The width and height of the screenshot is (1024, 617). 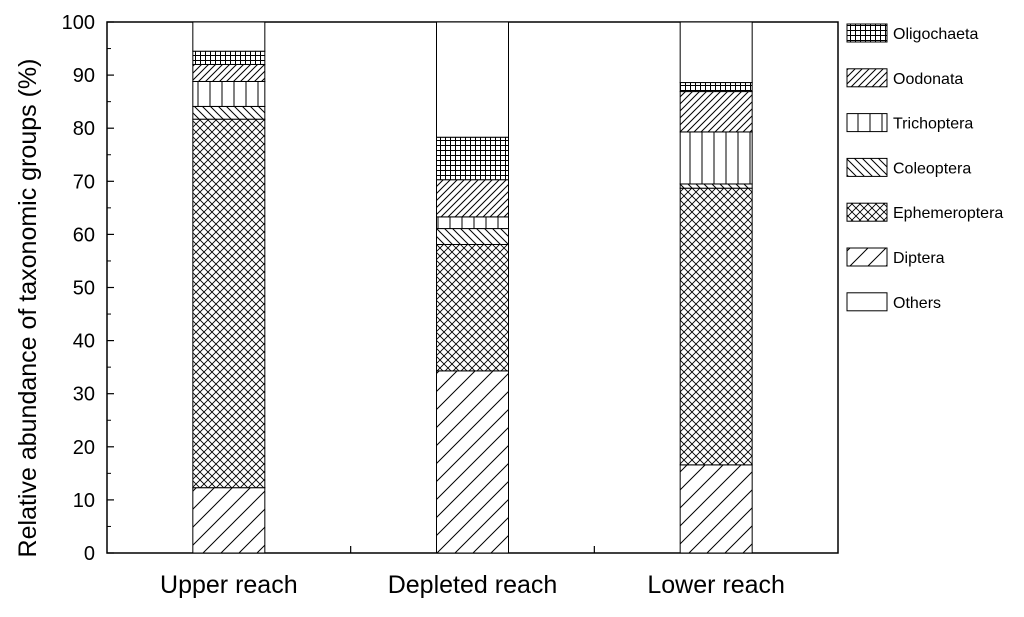 What do you see at coordinates (867, 33) in the screenshot?
I see `legend-swatch-oligochaeta` at bounding box center [867, 33].